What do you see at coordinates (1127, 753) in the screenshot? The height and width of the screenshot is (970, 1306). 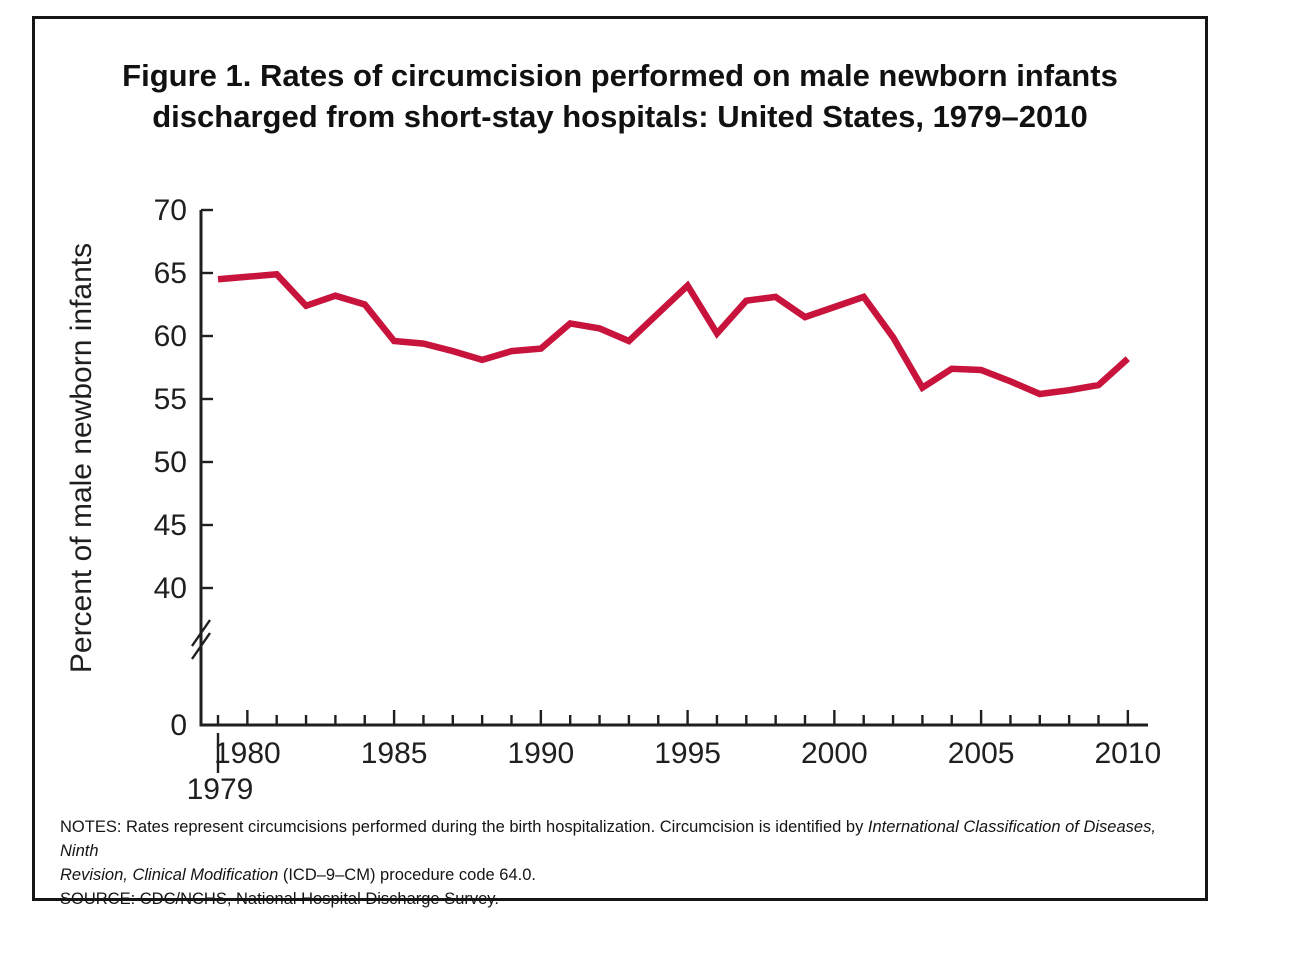 I see `x-tick-label: 2010` at bounding box center [1127, 753].